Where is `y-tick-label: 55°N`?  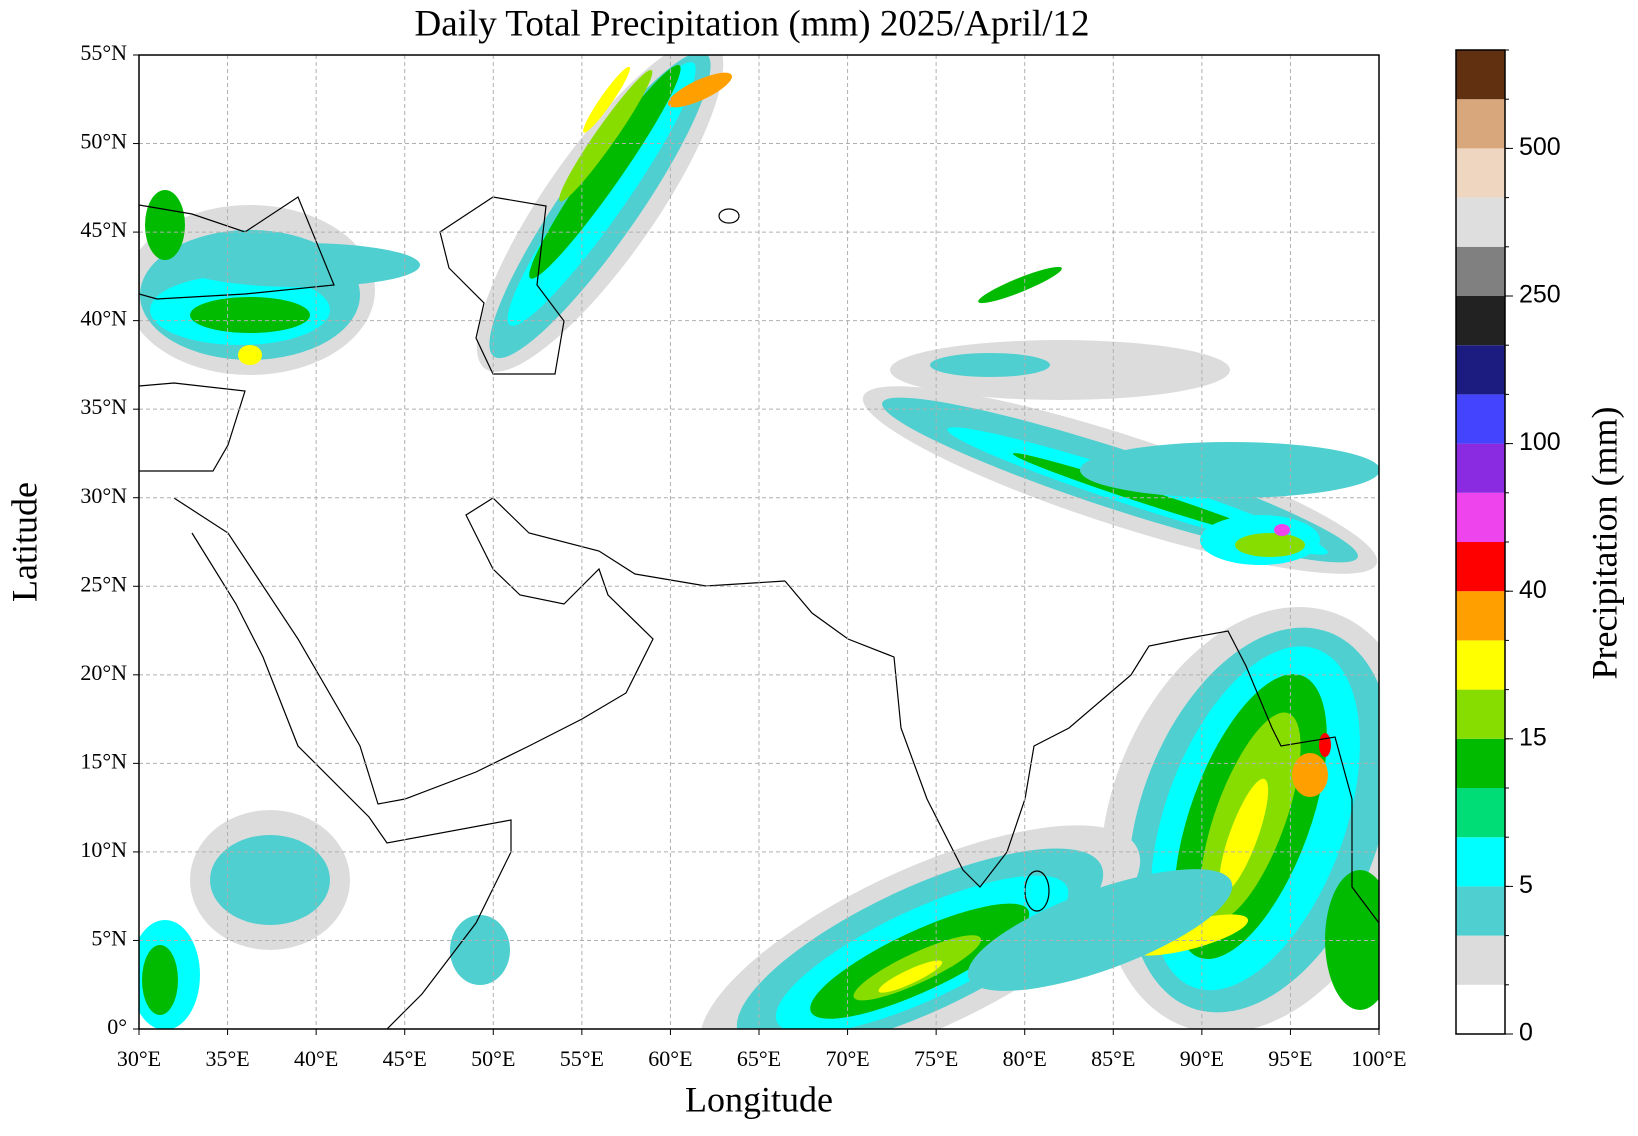
y-tick-label: 55°N is located at coordinates (103, 52).